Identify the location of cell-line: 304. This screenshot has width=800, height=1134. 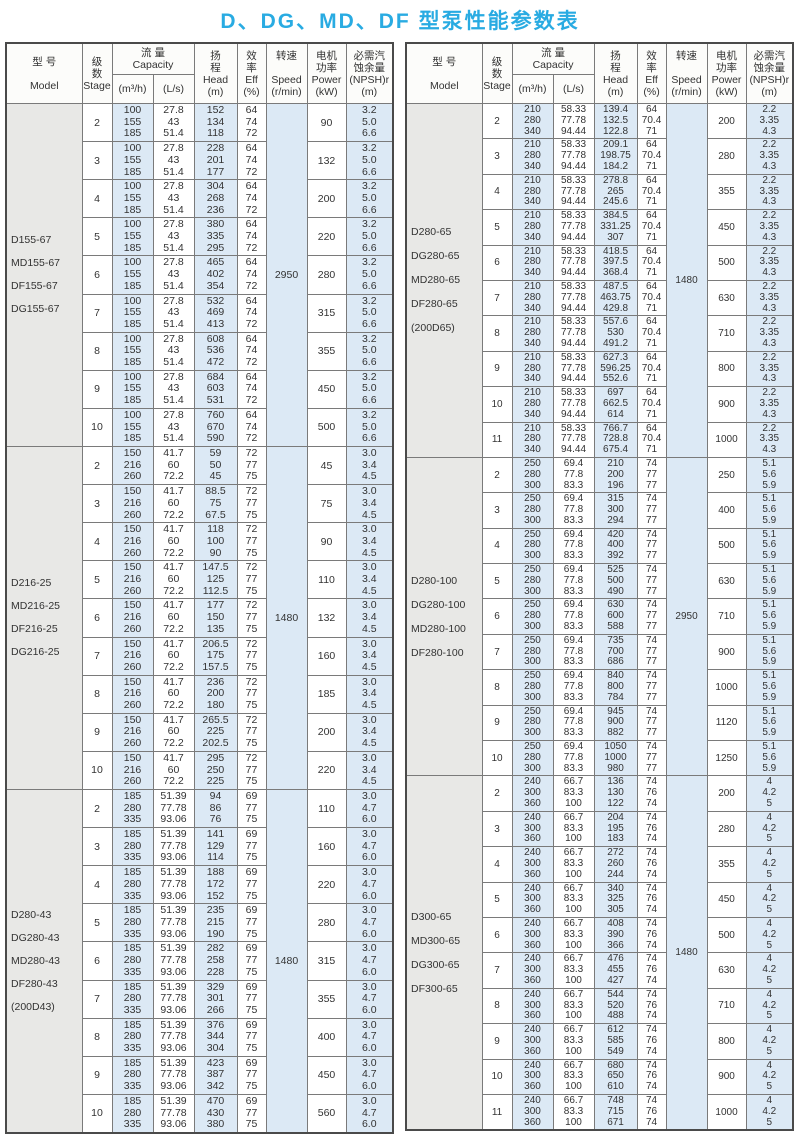
(215, 1048).